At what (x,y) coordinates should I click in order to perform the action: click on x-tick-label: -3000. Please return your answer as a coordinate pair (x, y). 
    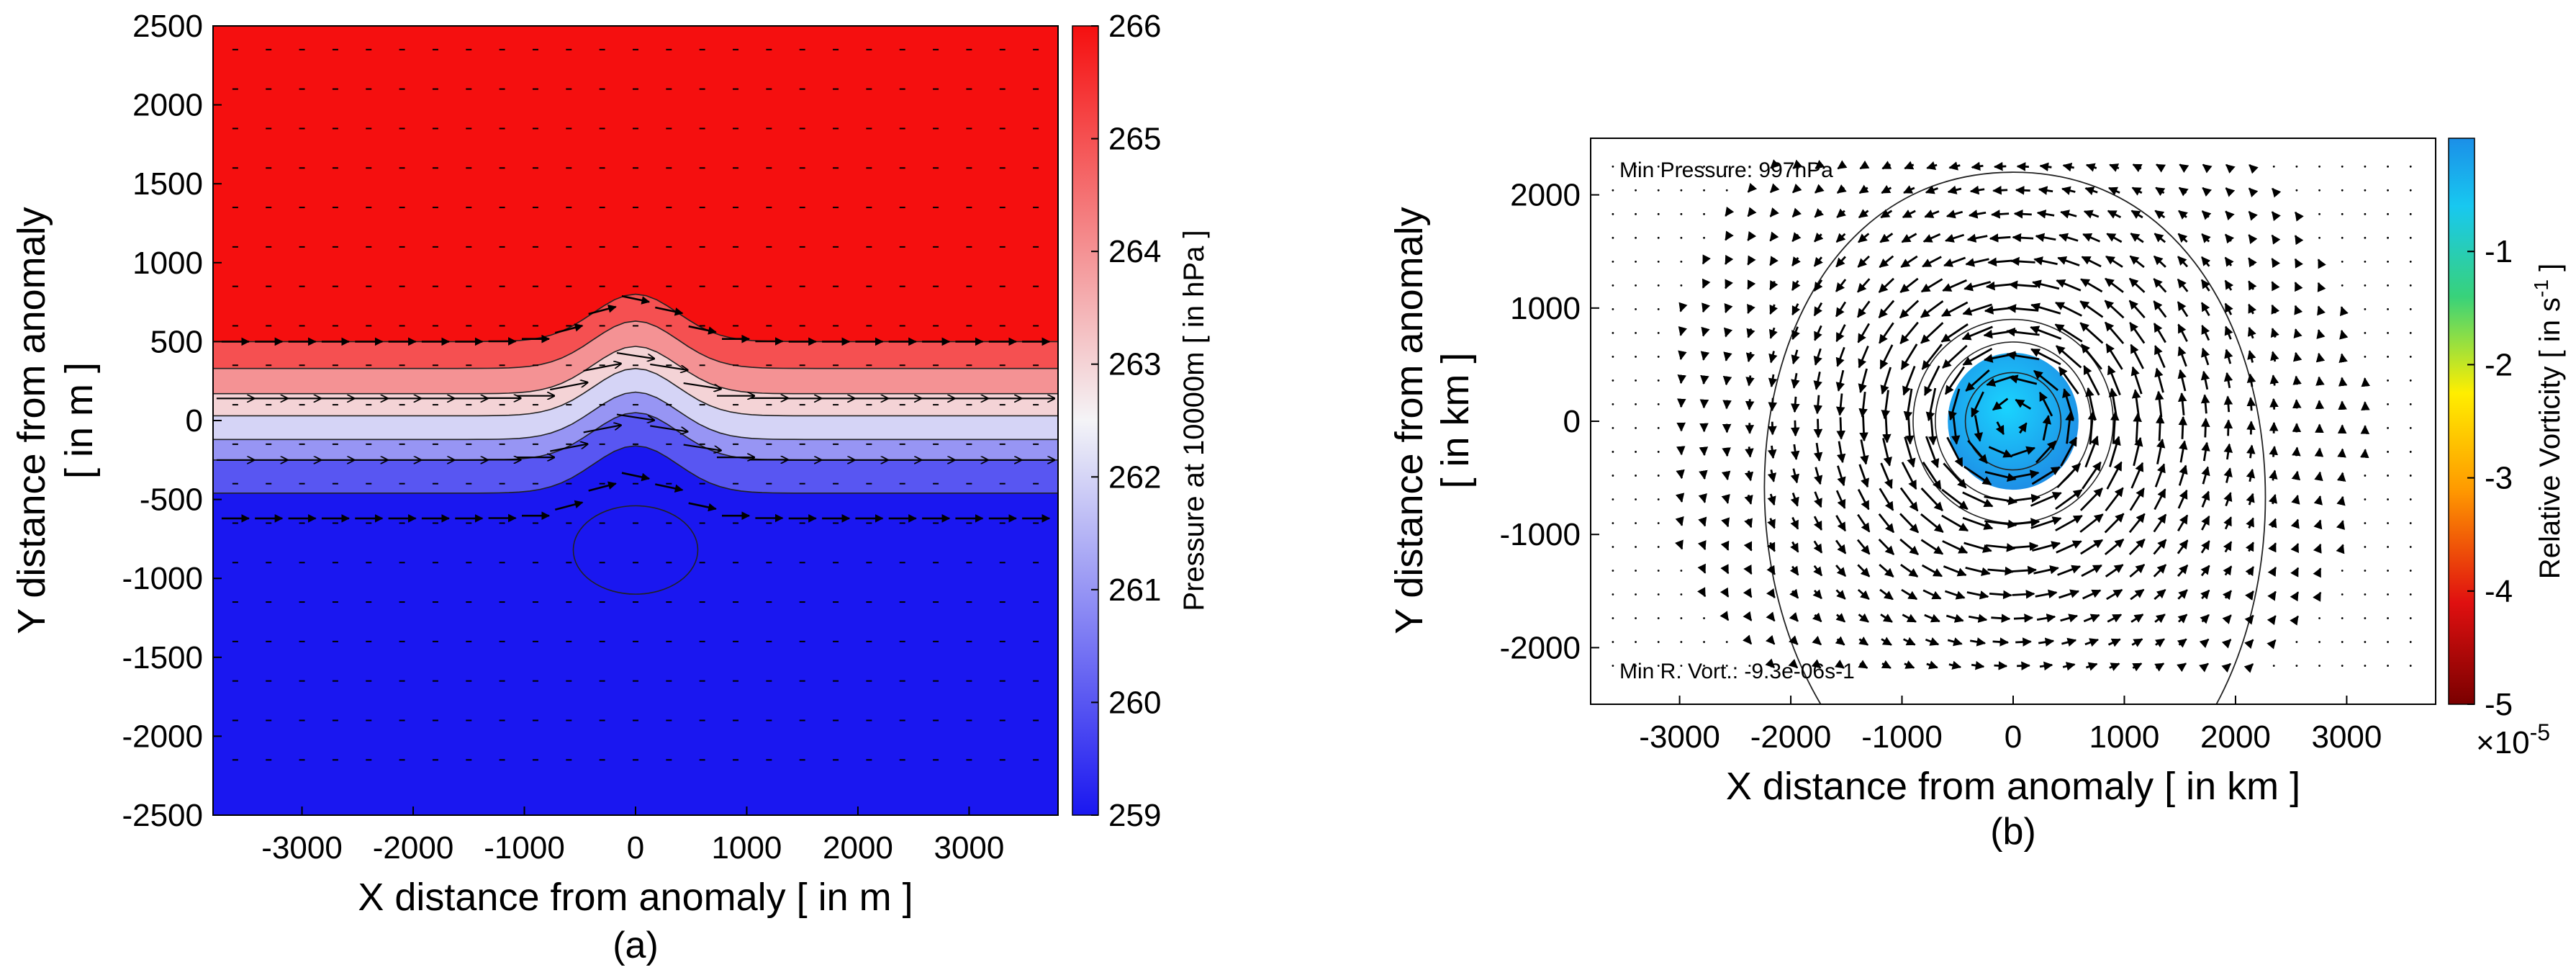
    Looking at the image, I should click on (1680, 737).